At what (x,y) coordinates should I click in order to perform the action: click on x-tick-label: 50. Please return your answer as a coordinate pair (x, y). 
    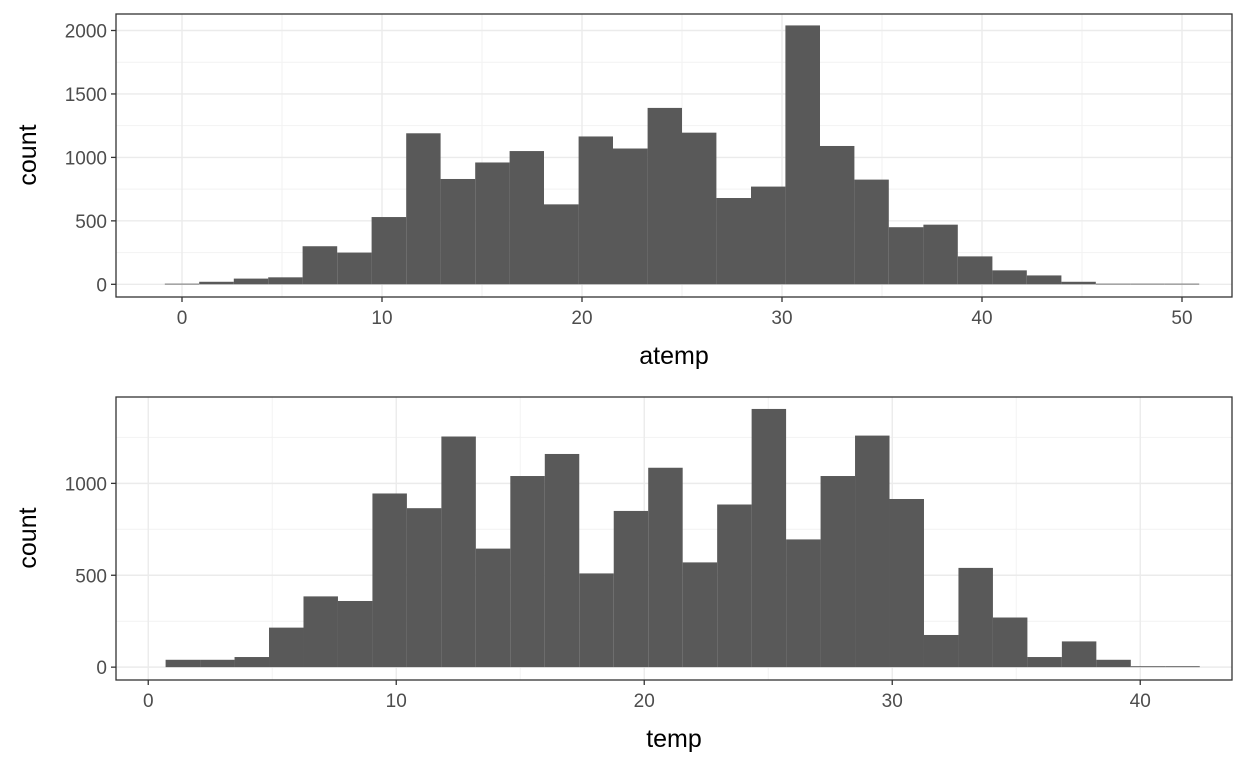
    Looking at the image, I should click on (1181, 318).